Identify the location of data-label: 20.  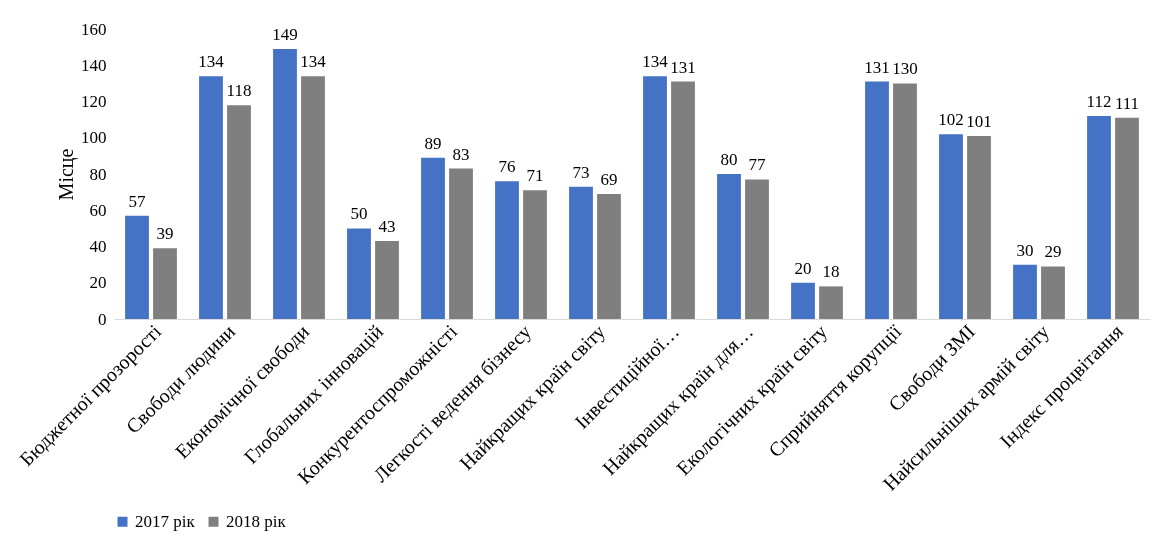
(803, 268).